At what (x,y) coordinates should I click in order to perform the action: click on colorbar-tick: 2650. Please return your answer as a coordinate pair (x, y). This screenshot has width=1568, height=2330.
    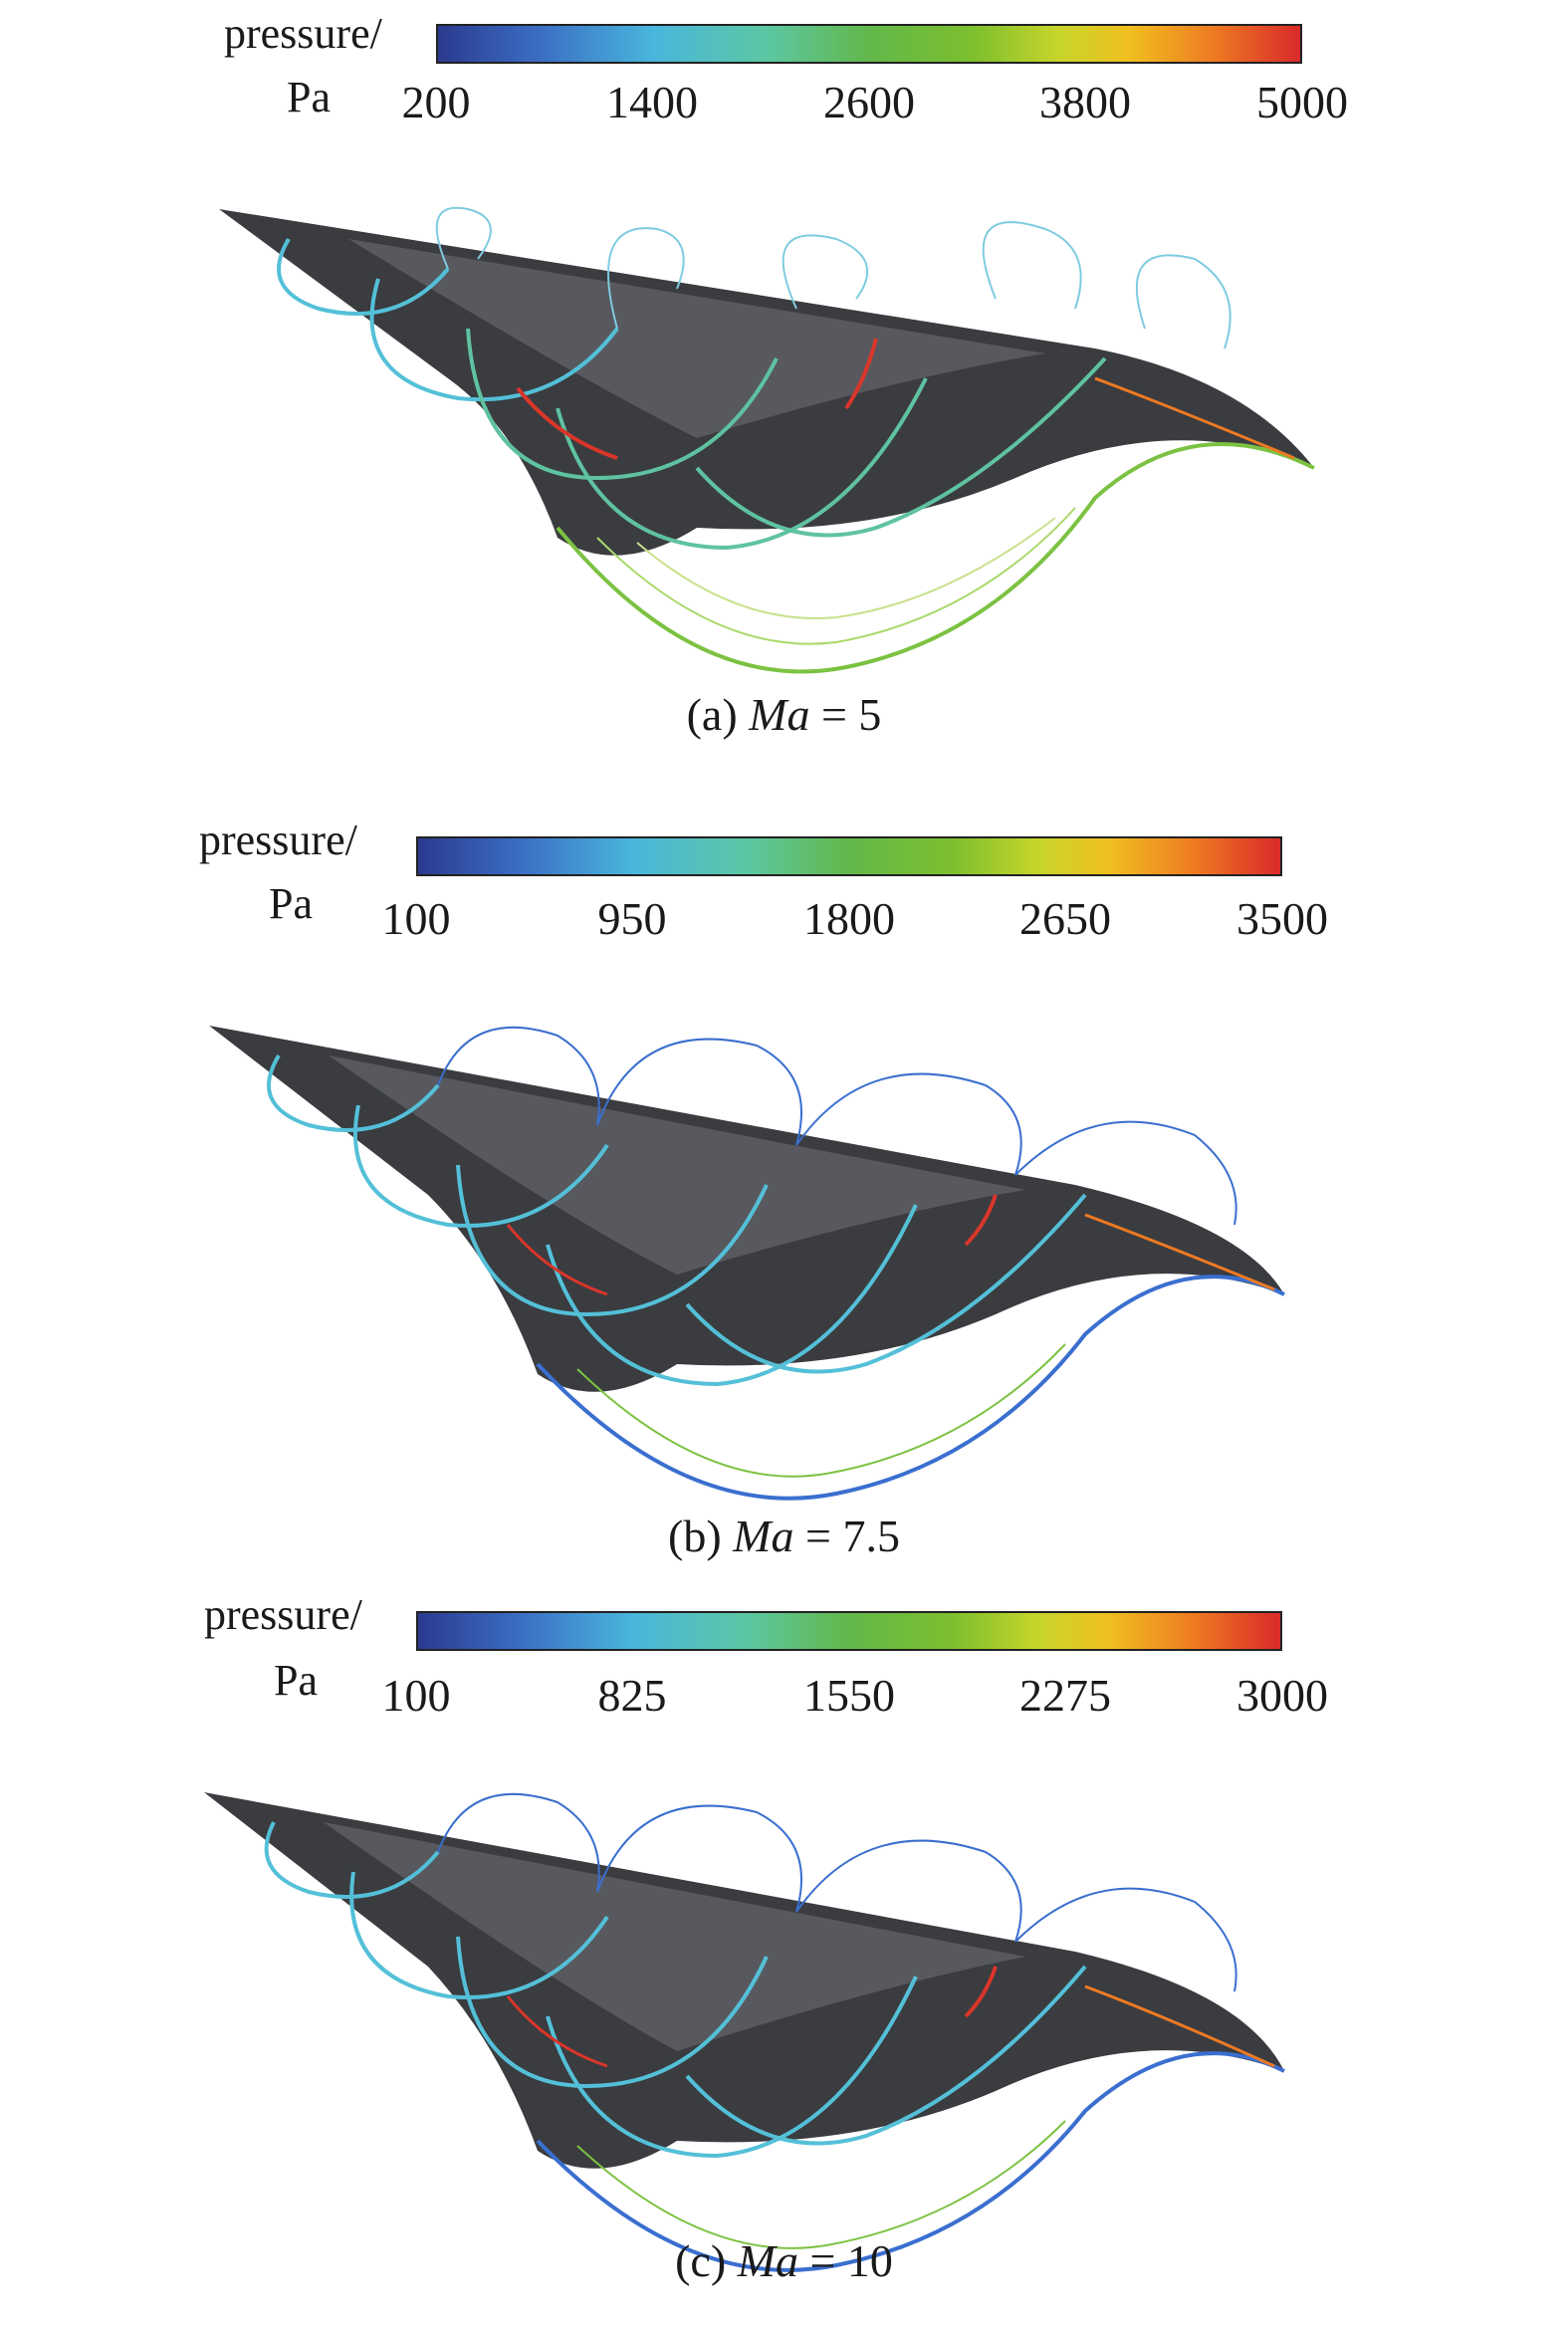
    Looking at the image, I should click on (1065, 918).